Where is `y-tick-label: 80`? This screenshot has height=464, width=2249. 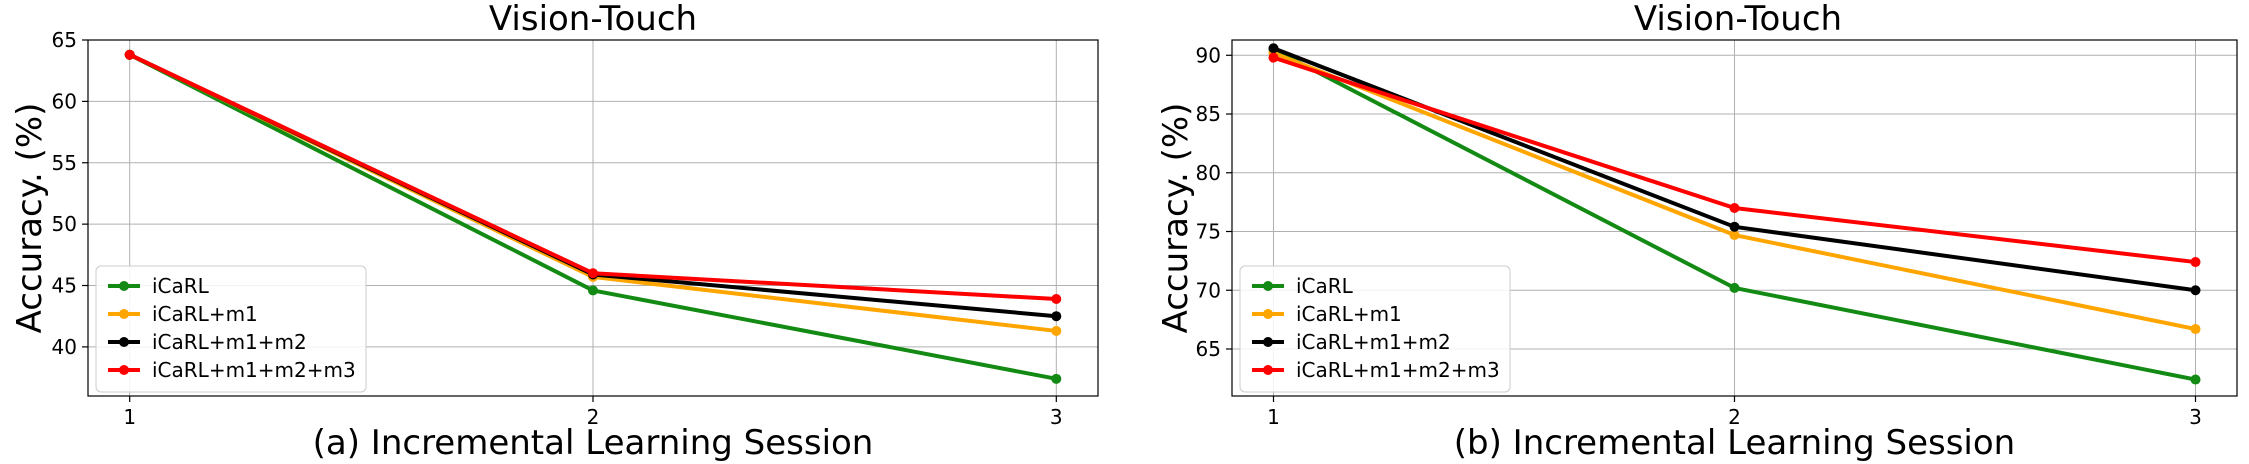
y-tick-label: 80 is located at coordinates (1208, 173).